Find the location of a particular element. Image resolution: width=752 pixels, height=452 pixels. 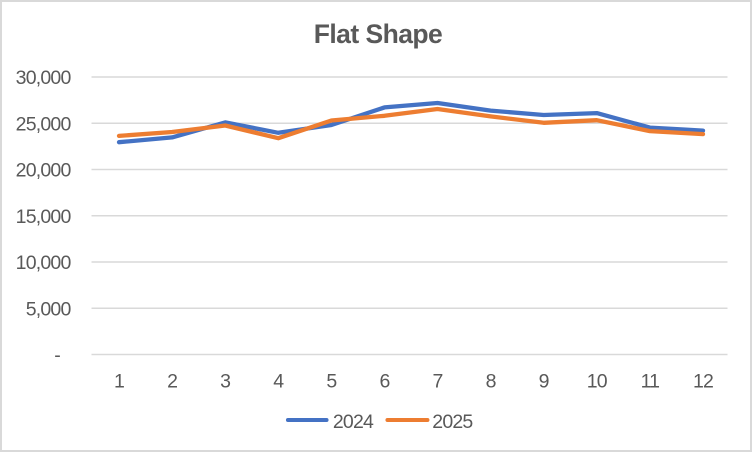

svg-text: 10 is located at coordinates (597, 381).